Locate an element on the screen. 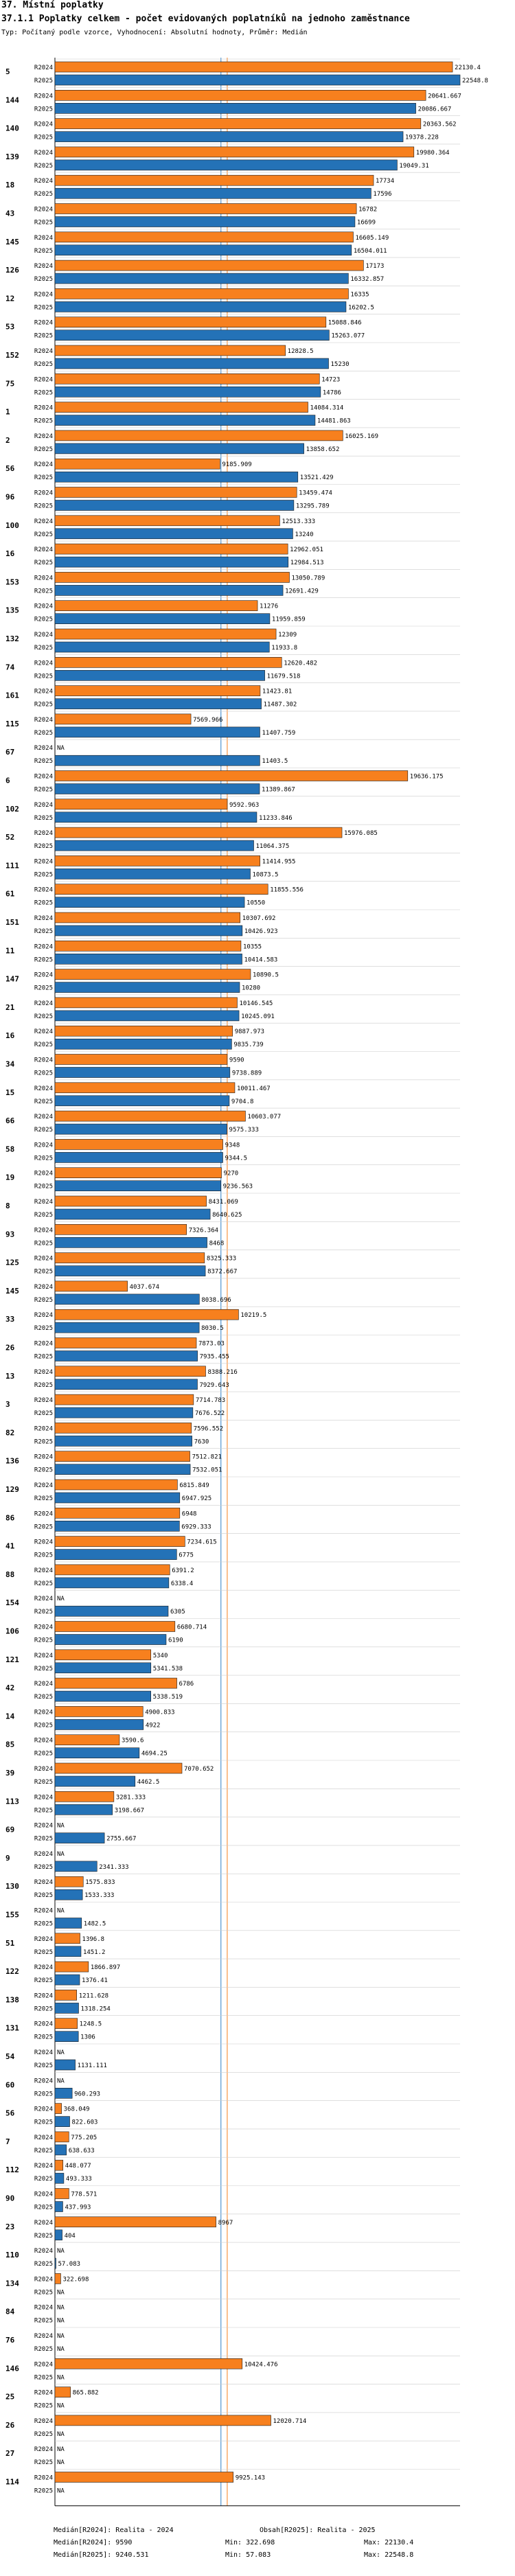 The image size is (515, 2576). bar-value-label: 20363.562 is located at coordinates (440, 125).